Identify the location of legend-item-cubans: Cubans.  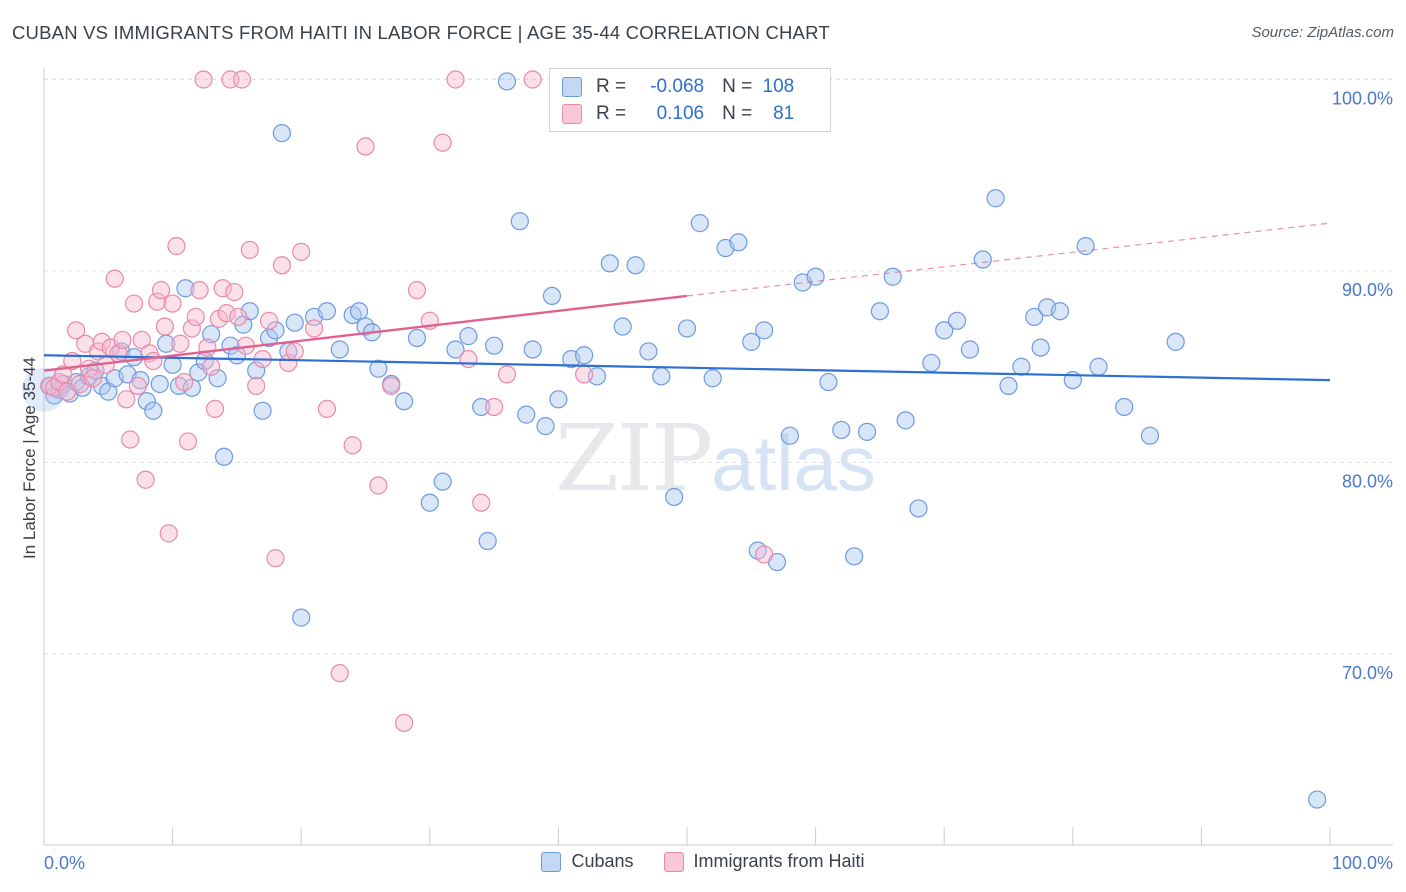
(587, 861).